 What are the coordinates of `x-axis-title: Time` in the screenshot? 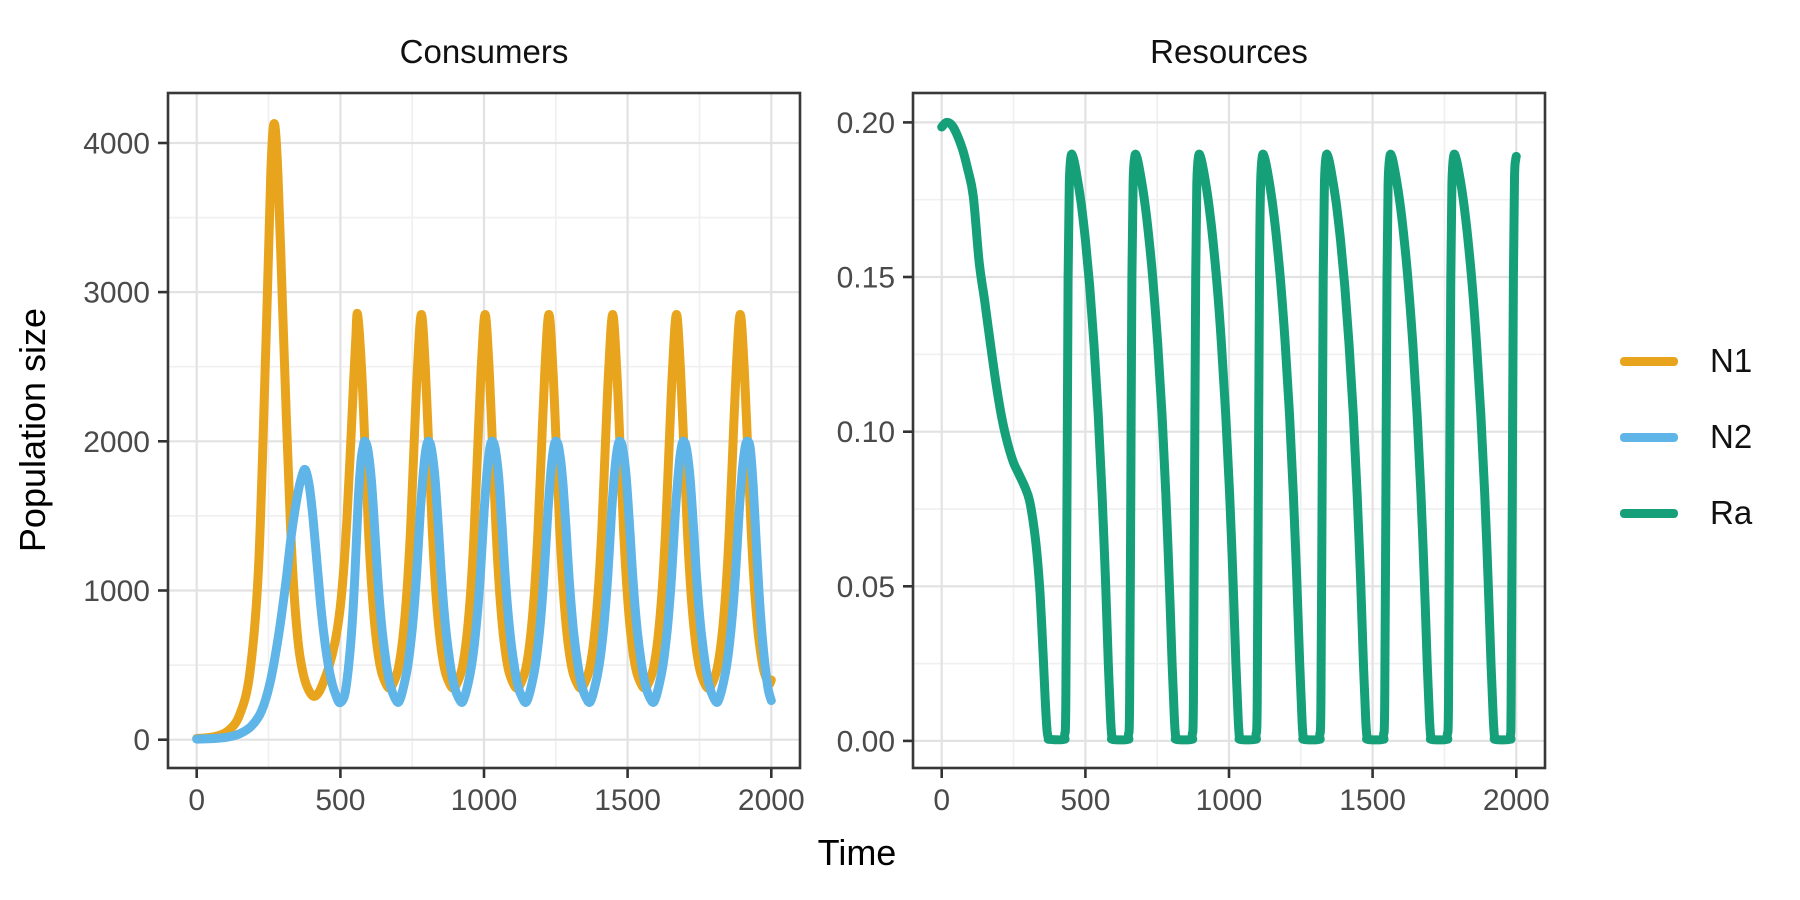 It's located at (857, 852).